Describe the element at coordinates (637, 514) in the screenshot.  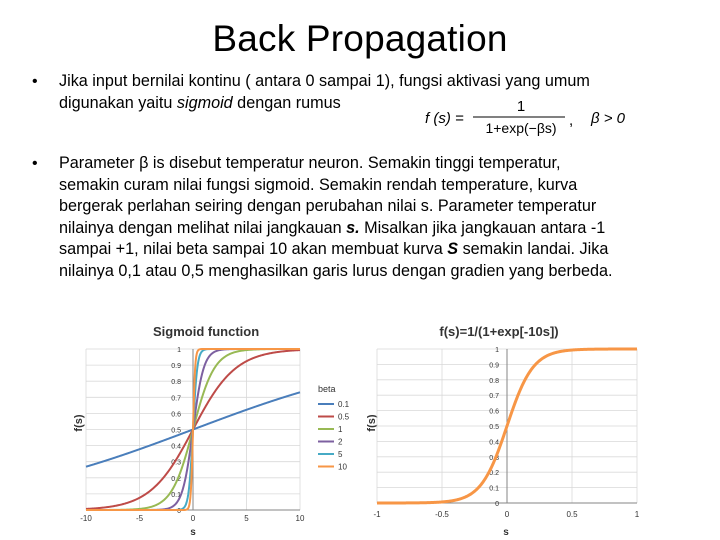
I see `x-tick-label: 1` at that location.